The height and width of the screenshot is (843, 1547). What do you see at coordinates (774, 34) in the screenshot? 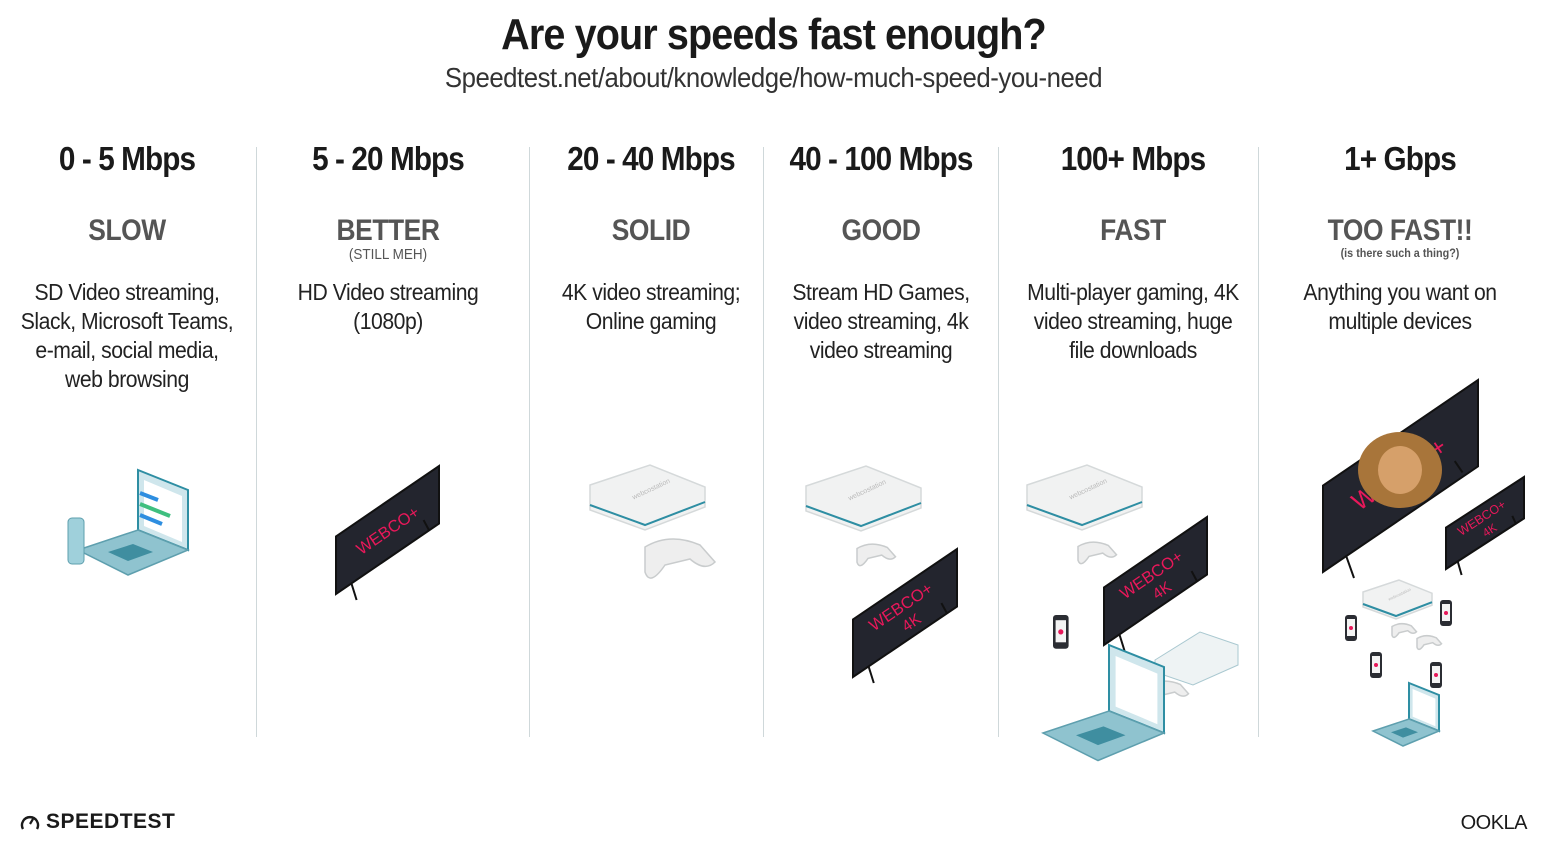
I see `page-title: Are your speeds fast enough?` at bounding box center [774, 34].